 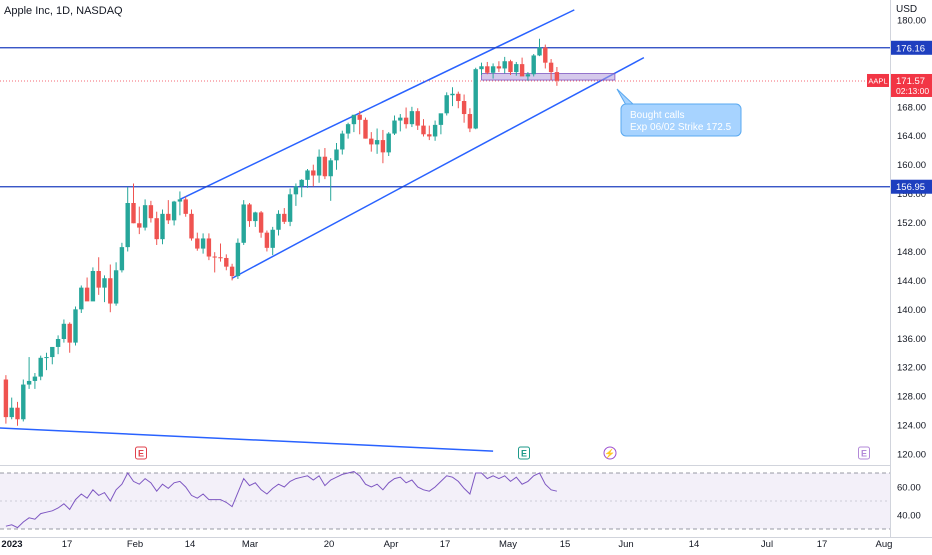 What do you see at coordinates (466, 543) in the screenshot?
I see `time-axis` at bounding box center [466, 543].